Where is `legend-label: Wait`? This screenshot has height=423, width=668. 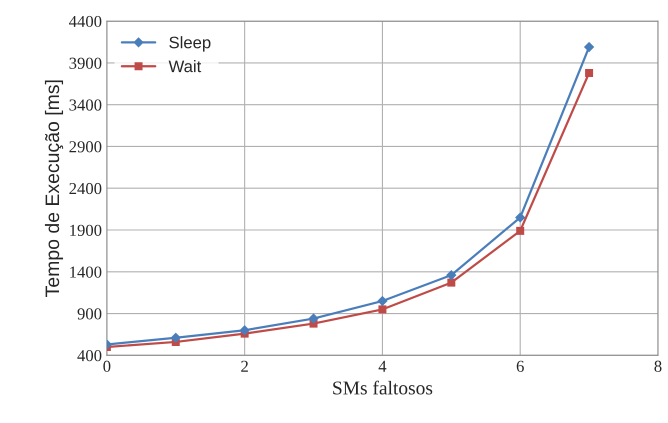
legend-label: Wait is located at coordinates (185, 66).